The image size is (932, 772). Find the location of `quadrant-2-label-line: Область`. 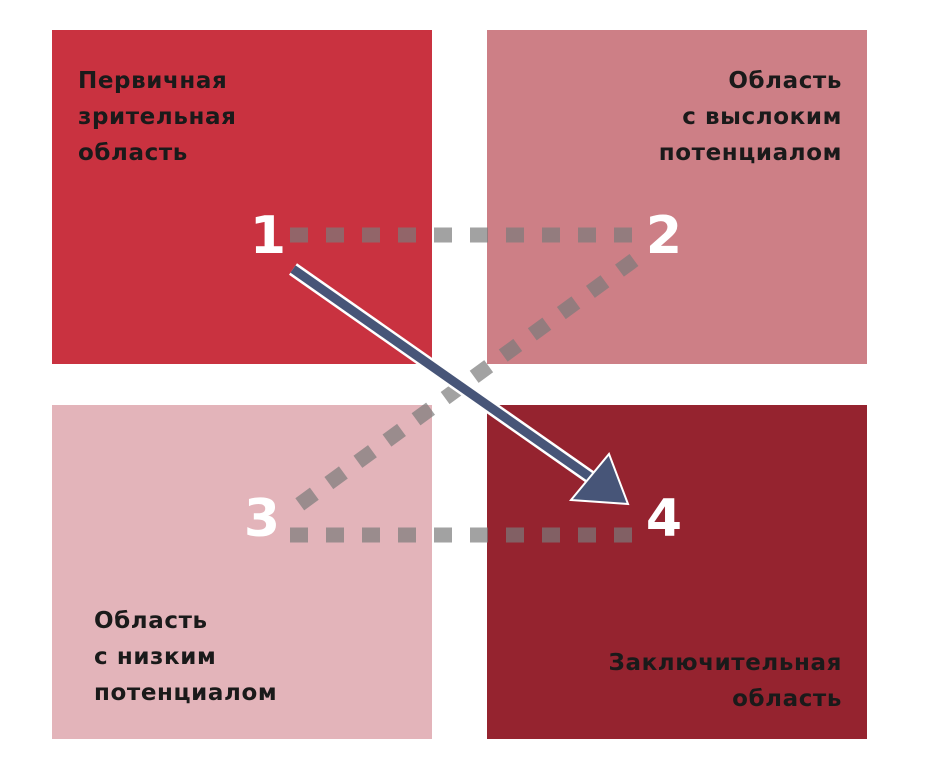

quadrant-2-label-line: Область is located at coordinates (785, 81).